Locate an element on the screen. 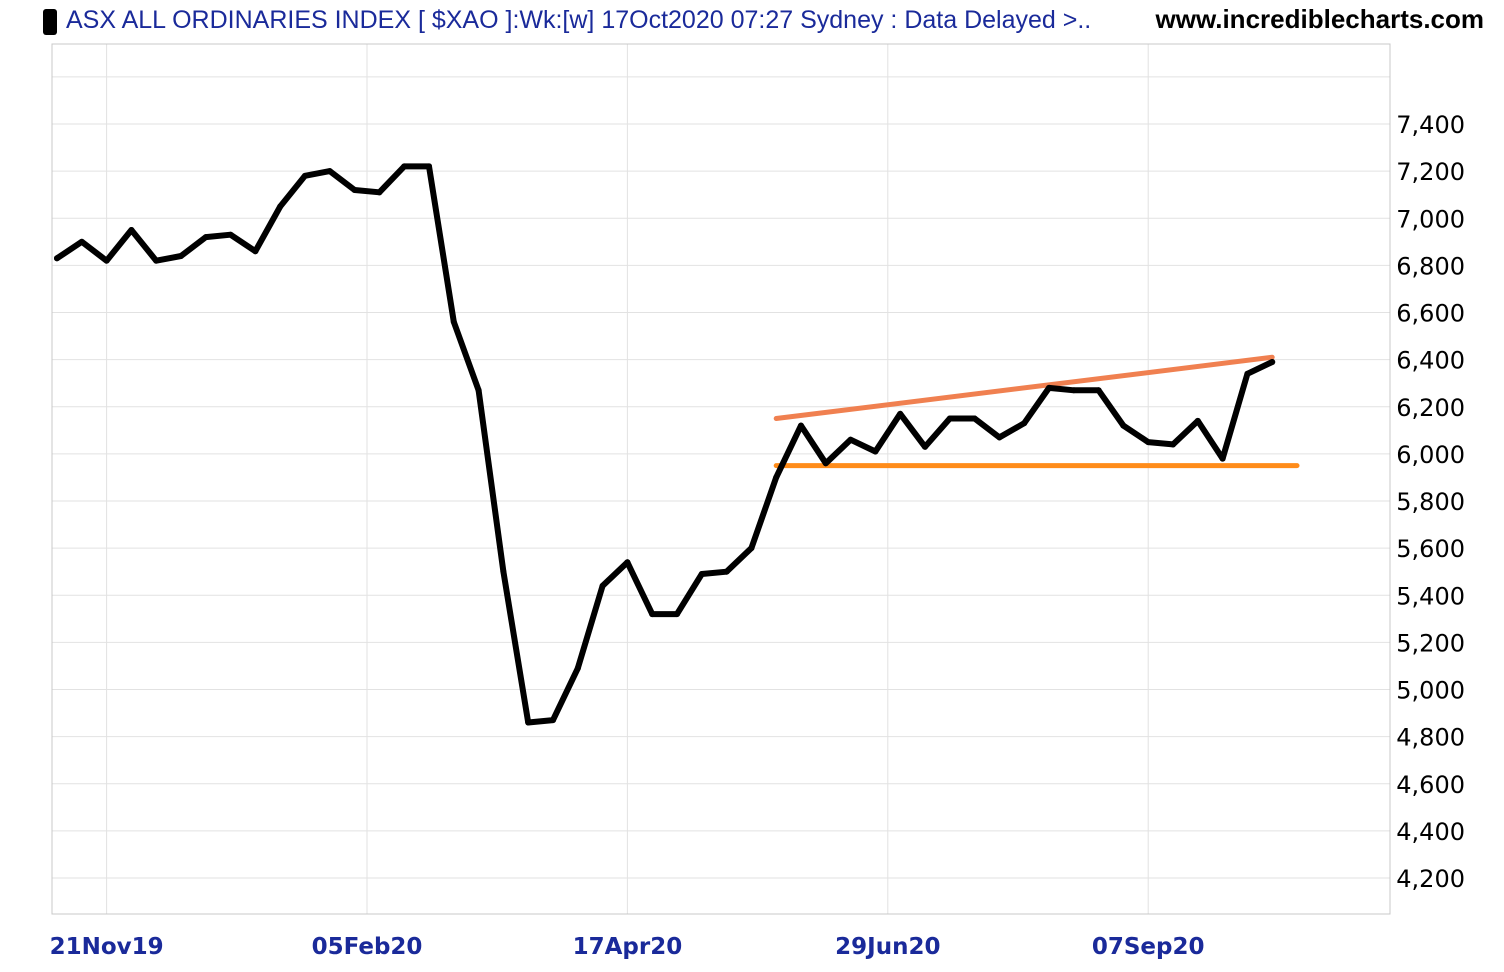  x-axis-labels: 21Nov19 05Feb20 17Apr20 29Jun20 07Sep20 is located at coordinates (627, 947).